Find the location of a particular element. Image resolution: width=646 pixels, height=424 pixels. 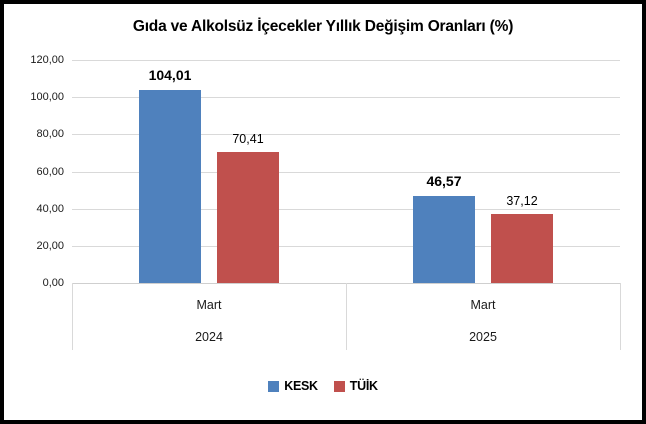

y-axis-tick-label: 20,00 is located at coordinates (50, 245).